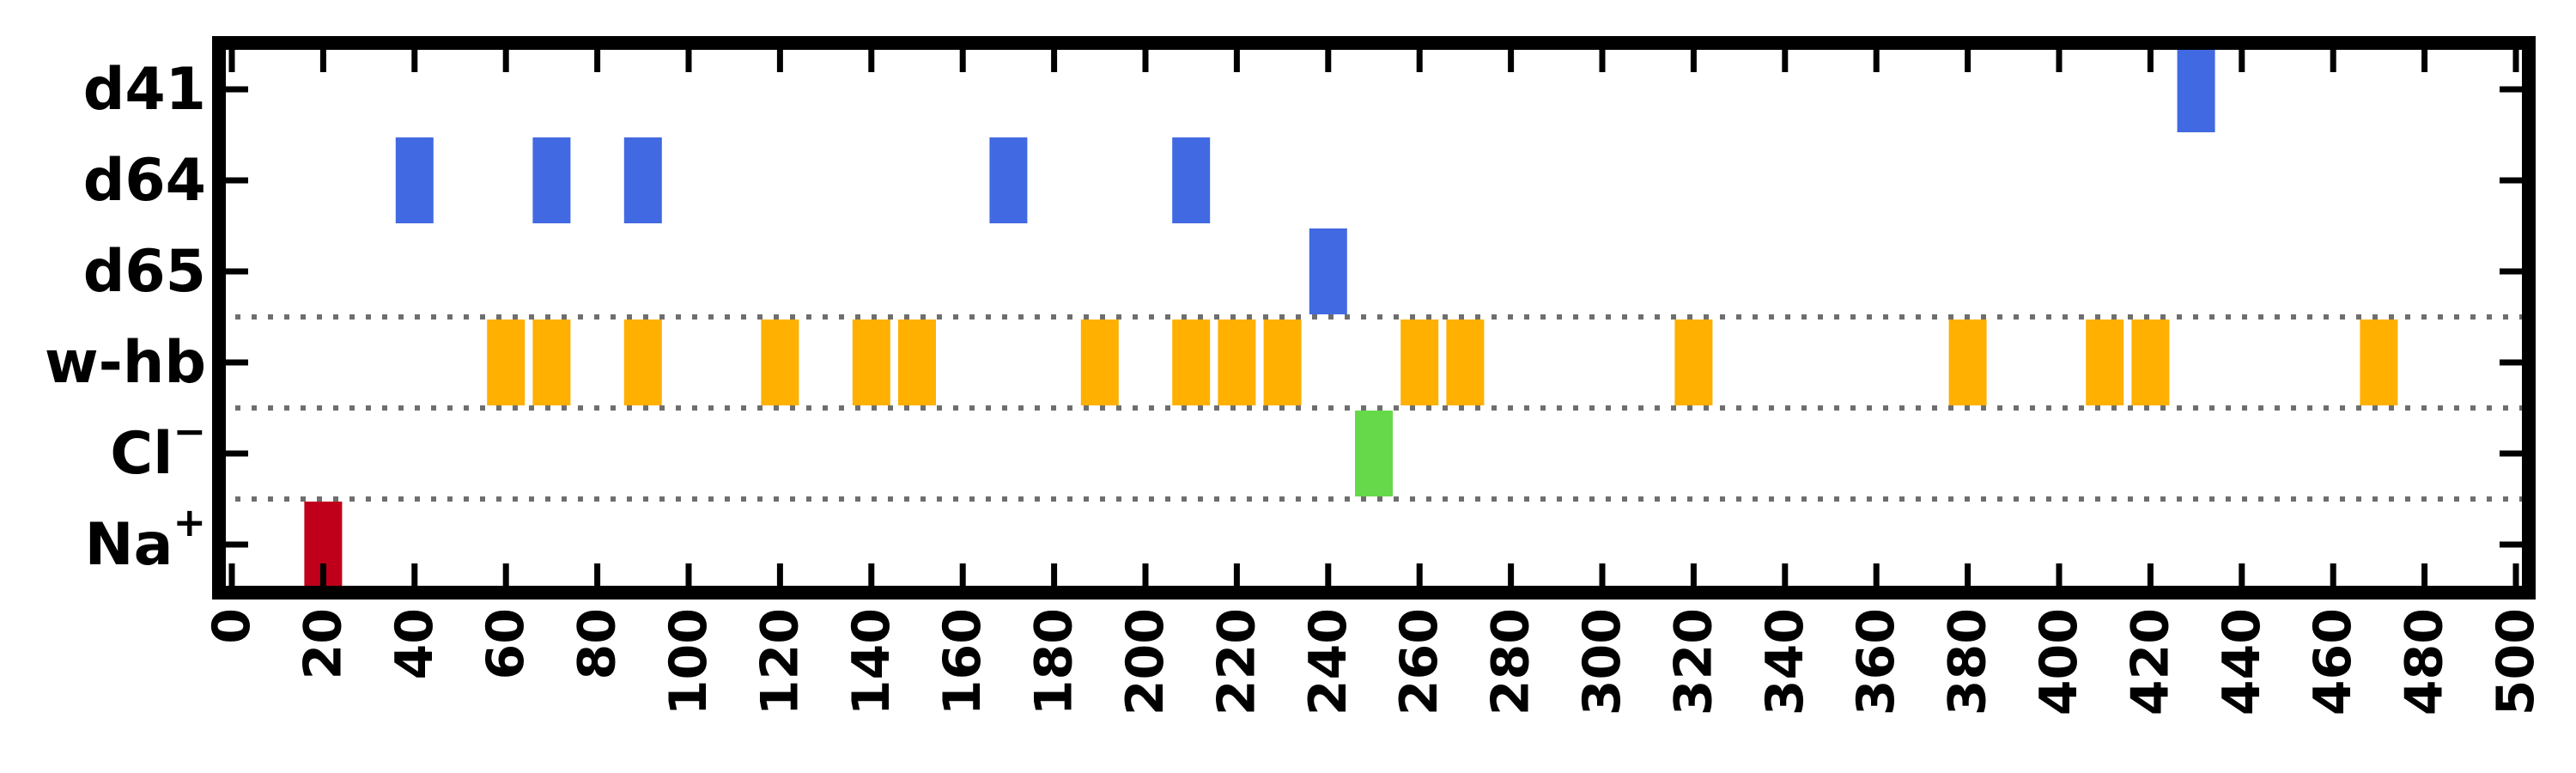  What do you see at coordinates (1145, 661) in the screenshot?
I see `x-tick-label: 200` at bounding box center [1145, 661].